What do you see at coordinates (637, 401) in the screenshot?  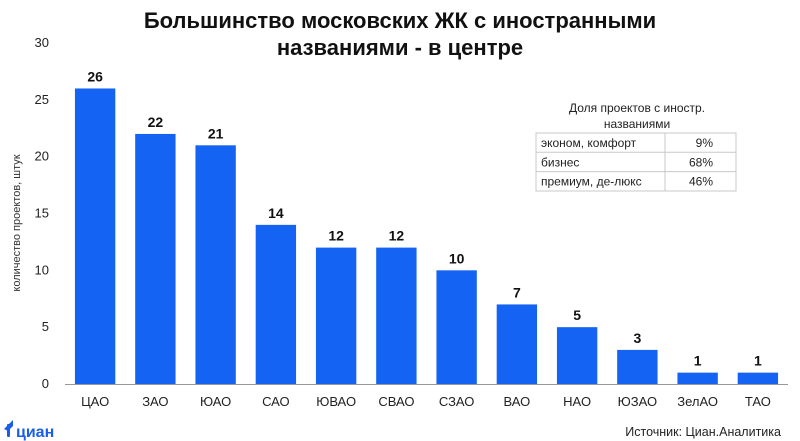 I see `category-label: ЮЗАО` at bounding box center [637, 401].